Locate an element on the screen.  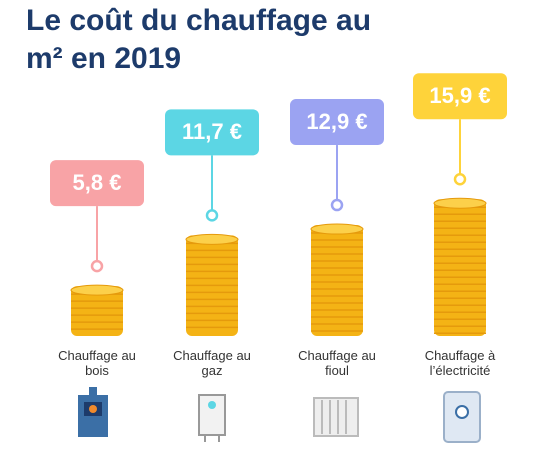
category-label: Chauffage au bois is located at coordinates (97, 363).